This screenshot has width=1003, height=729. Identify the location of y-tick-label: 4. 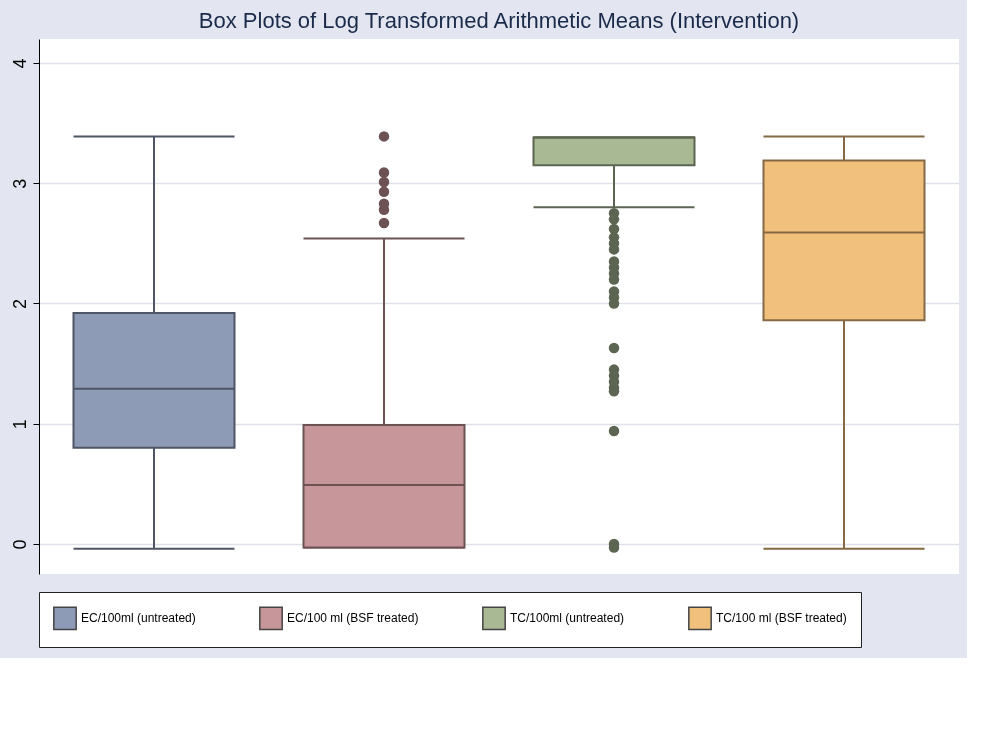
(19, 63).